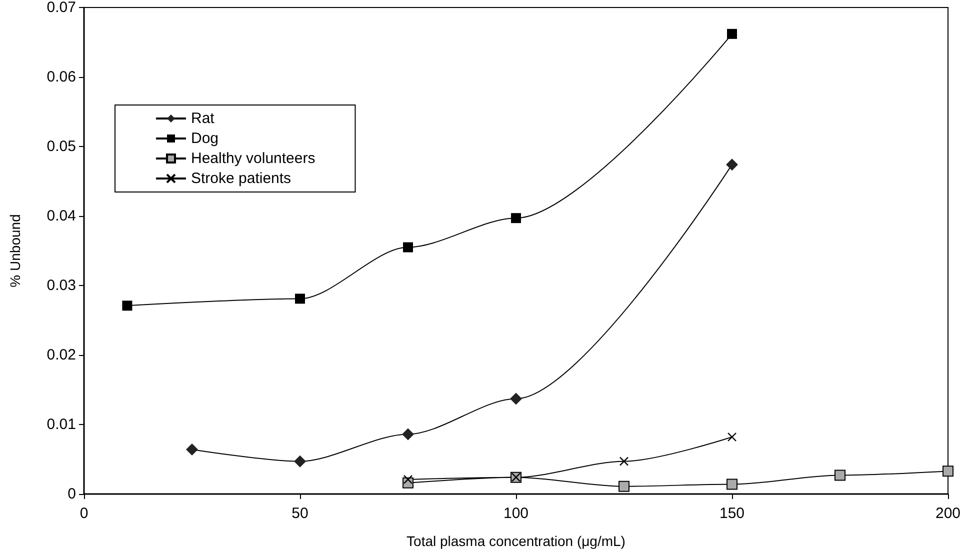  I want to click on y-tick-label: 0.02, so click(61, 355).